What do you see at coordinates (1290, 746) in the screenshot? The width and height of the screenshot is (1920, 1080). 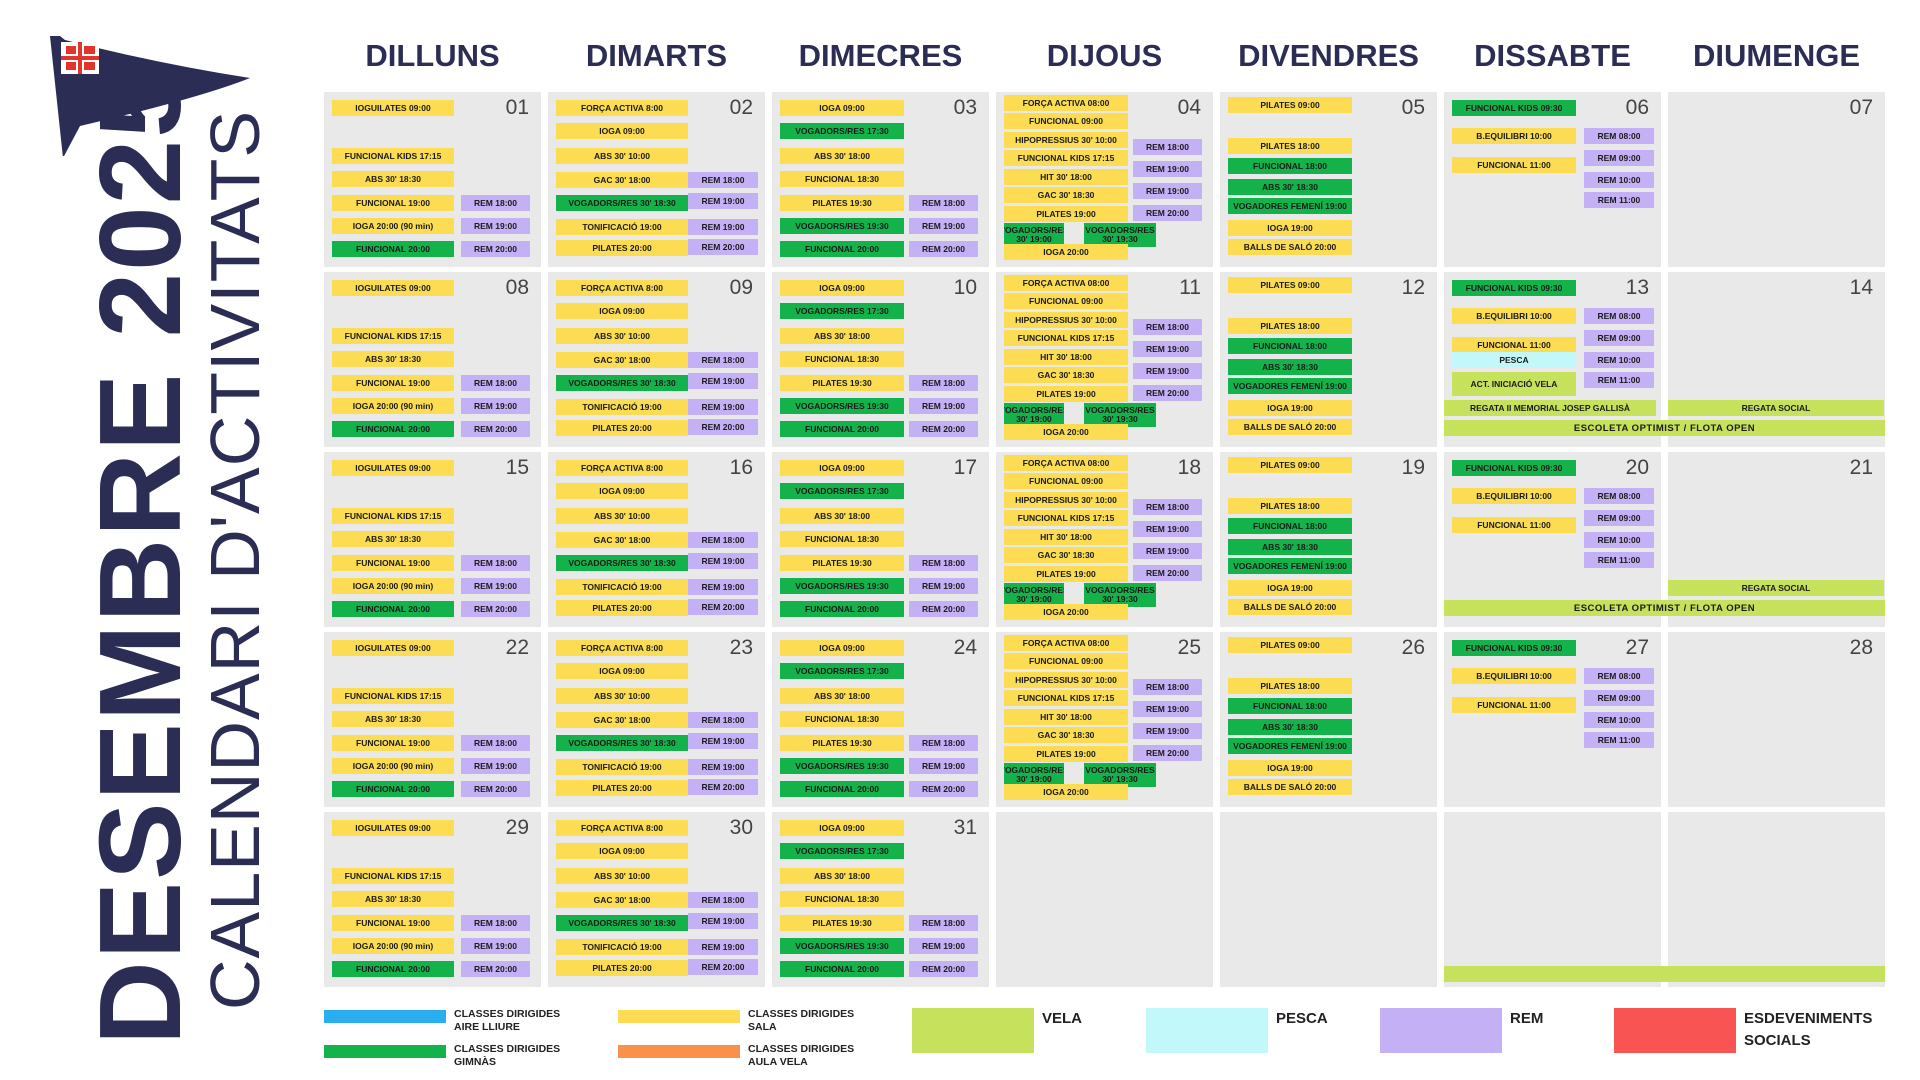 I see `event-gimnas: VOGADORES FEMENÍ 19:00` at bounding box center [1290, 746].